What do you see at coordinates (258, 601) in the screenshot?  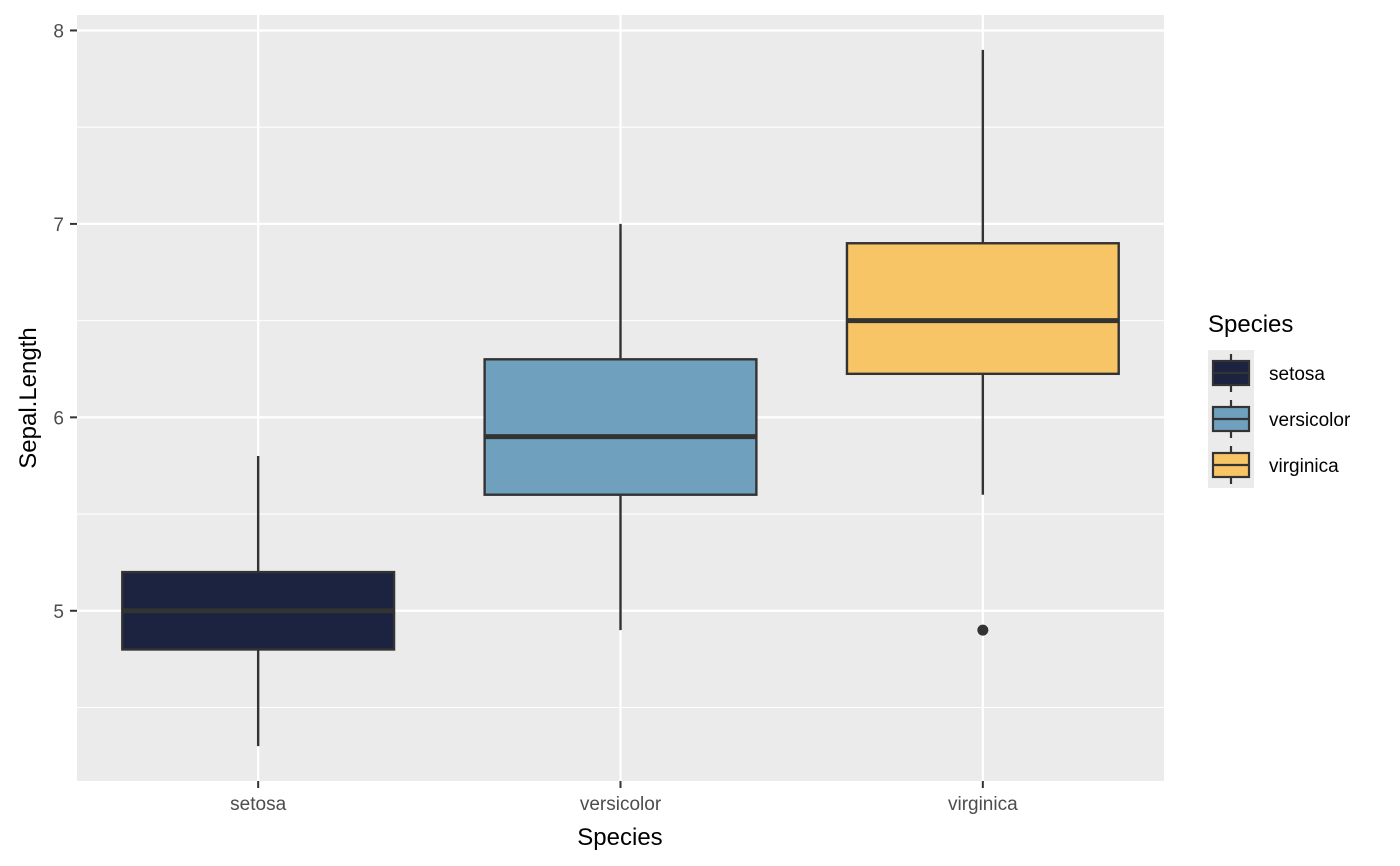 I see `box-setosa` at bounding box center [258, 601].